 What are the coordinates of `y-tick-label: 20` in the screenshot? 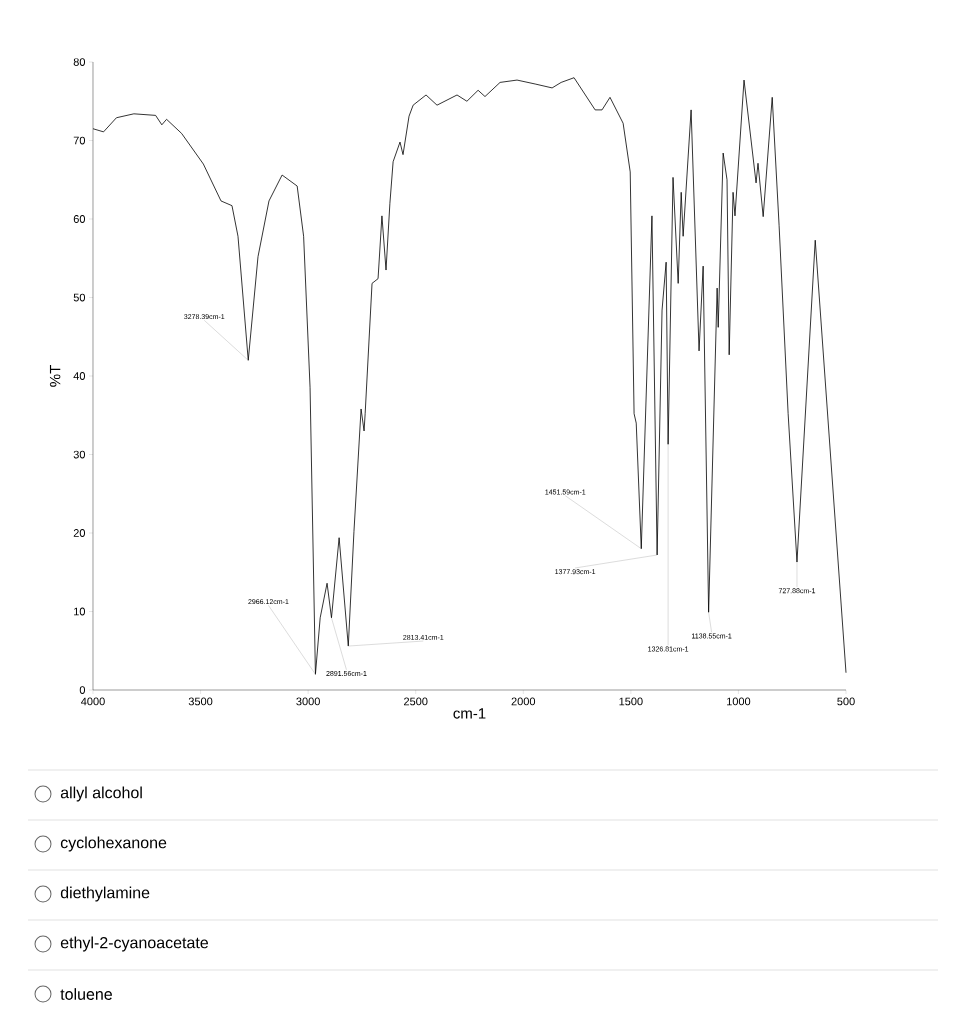 It's located at (79, 533).